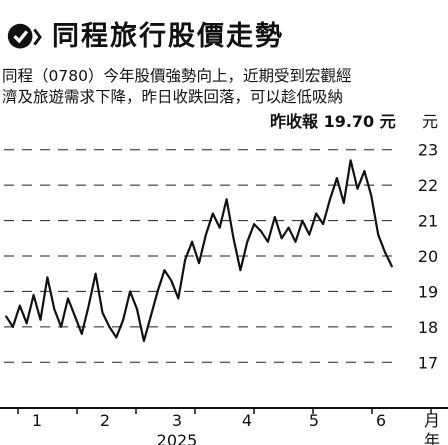  Describe the element at coordinates (432, 438) in the screenshot. I see `x-unit-label-year: 年` at that location.